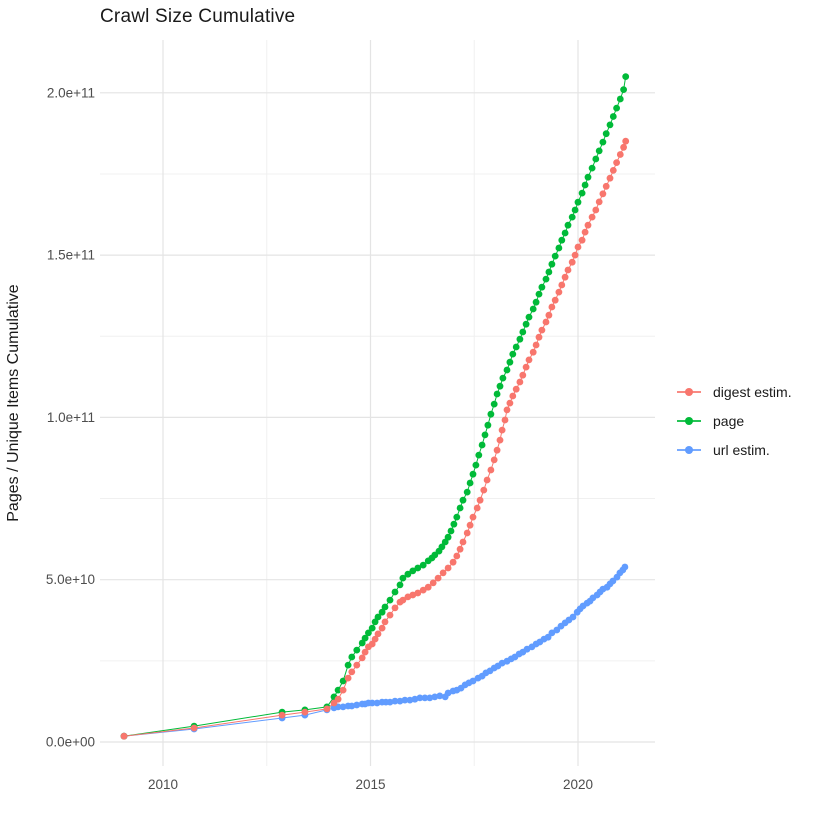 This screenshot has height=827, width=826. Describe the element at coordinates (70, 742) in the screenshot. I see `y-tick-label: 0.0e+00` at that location.